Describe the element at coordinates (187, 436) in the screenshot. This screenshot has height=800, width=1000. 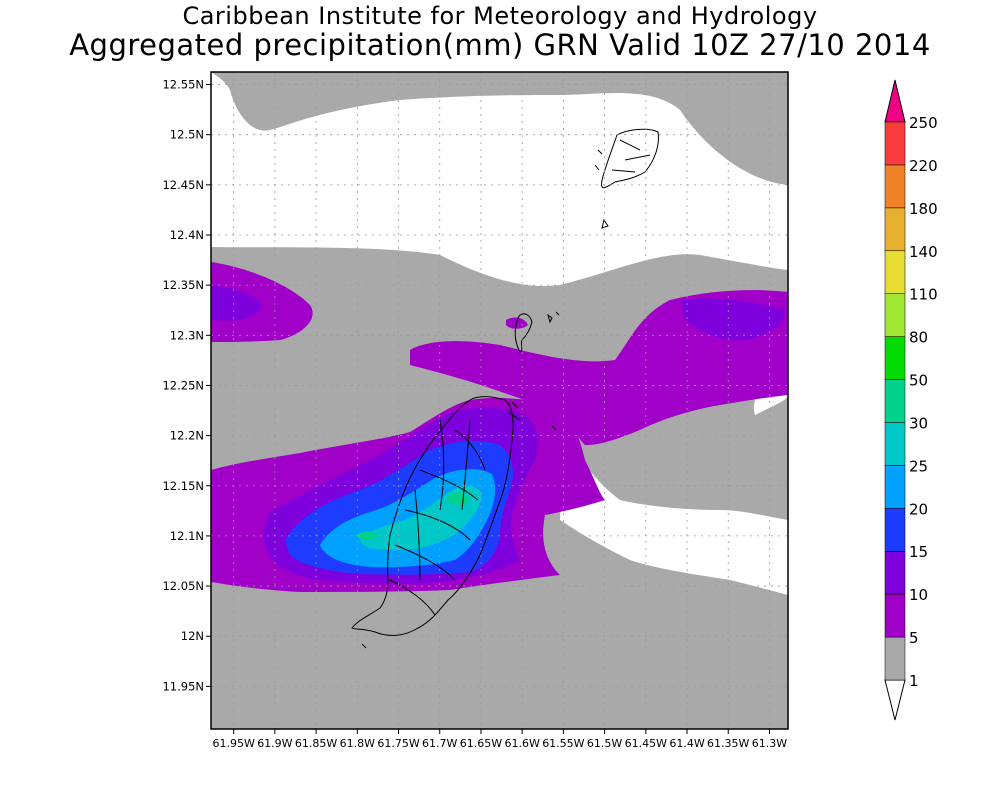
I see `lat-tick-label: 12.2N` at that location.